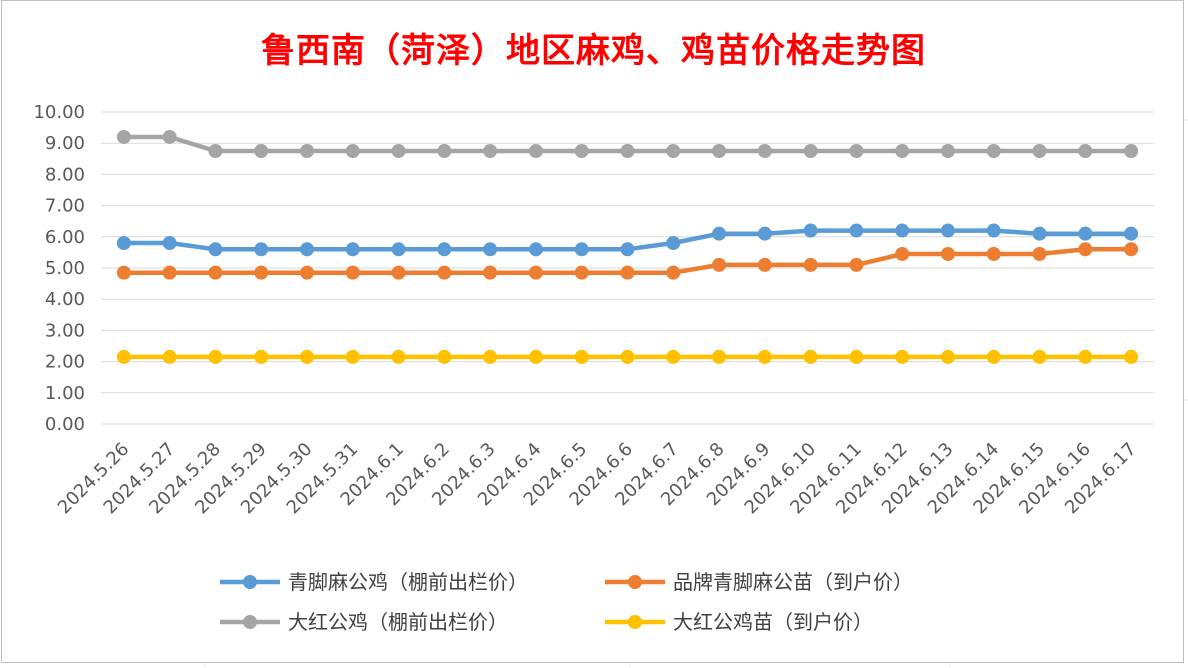 Image resolution: width=1188 pixels, height=668 pixels. What do you see at coordinates (65, 268) in the screenshot?
I see `y-tick-label: 5.00` at bounding box center [65, 268].